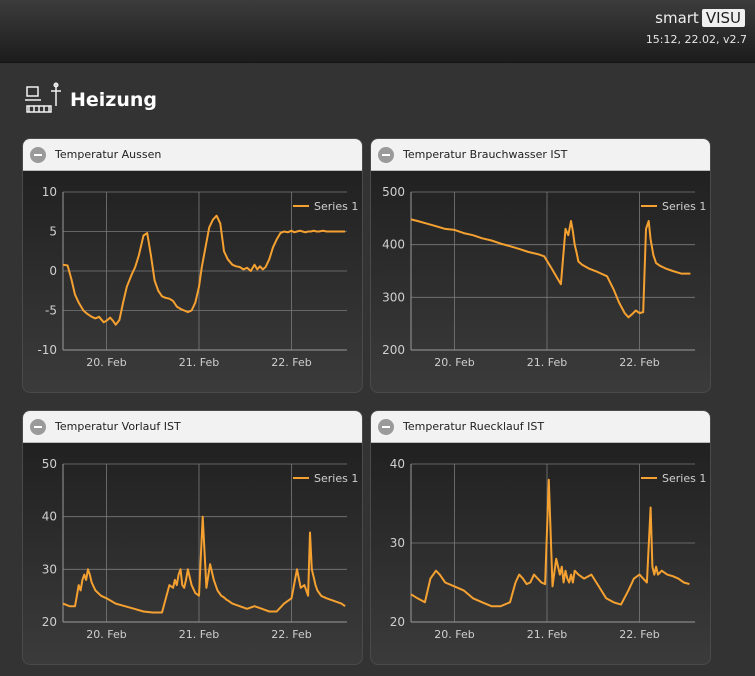  I want to click on y-tick-label: 0, so click(53, 271).